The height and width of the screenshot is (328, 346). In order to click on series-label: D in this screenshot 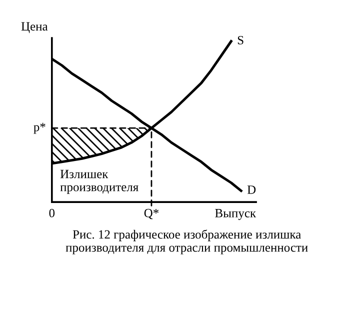, I will do `click(251, 190)`.